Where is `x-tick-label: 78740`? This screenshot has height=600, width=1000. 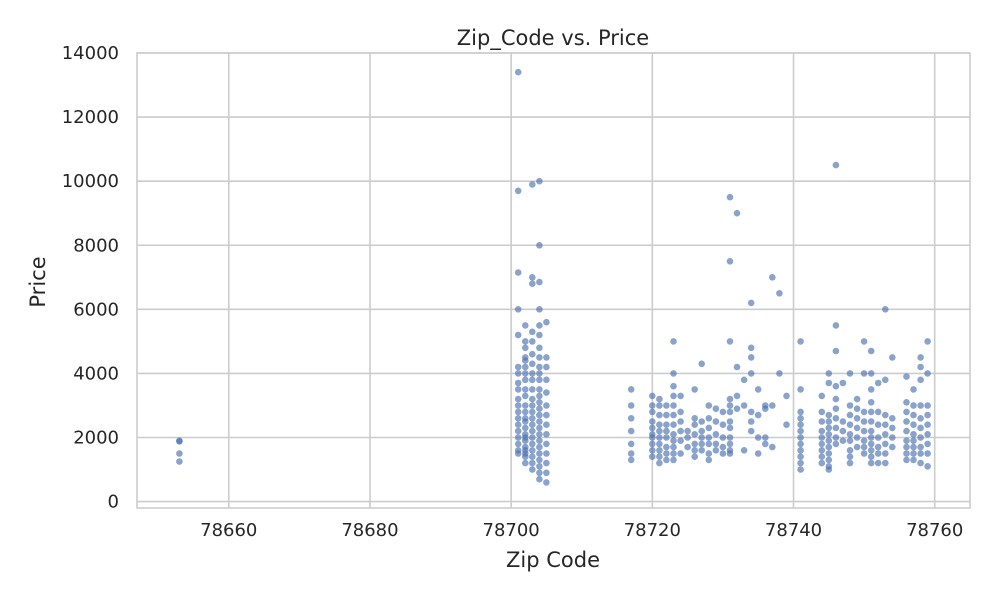
x-tick-label: 78740 is located at coordinates (793, 530).